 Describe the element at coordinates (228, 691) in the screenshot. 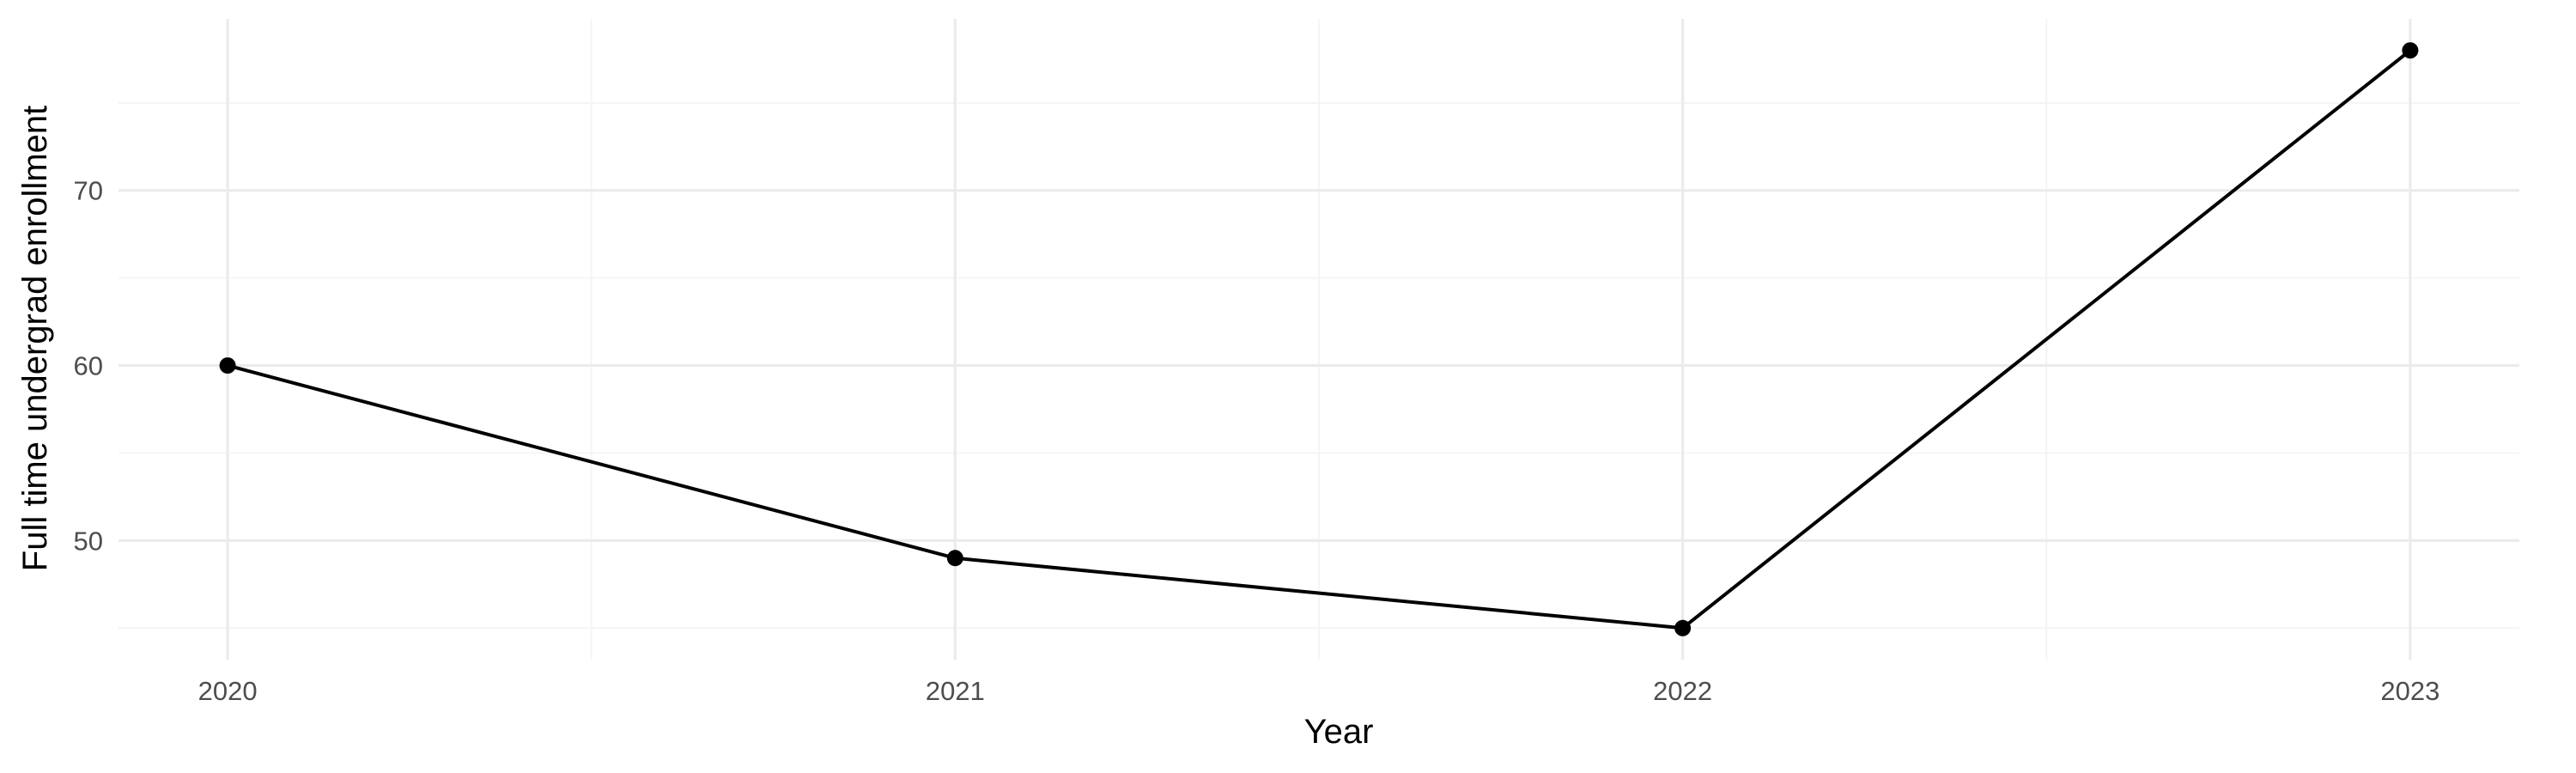

I see `x-tick-label: 2020` at that location.